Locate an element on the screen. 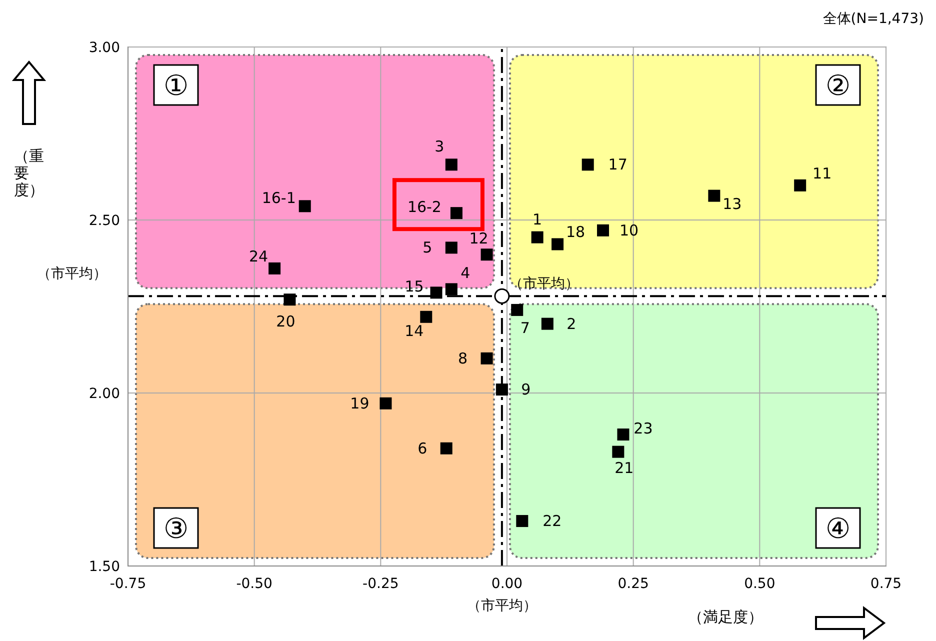 The image size is (936, 641). annotation: 3 is located at coordinates (439, 147).